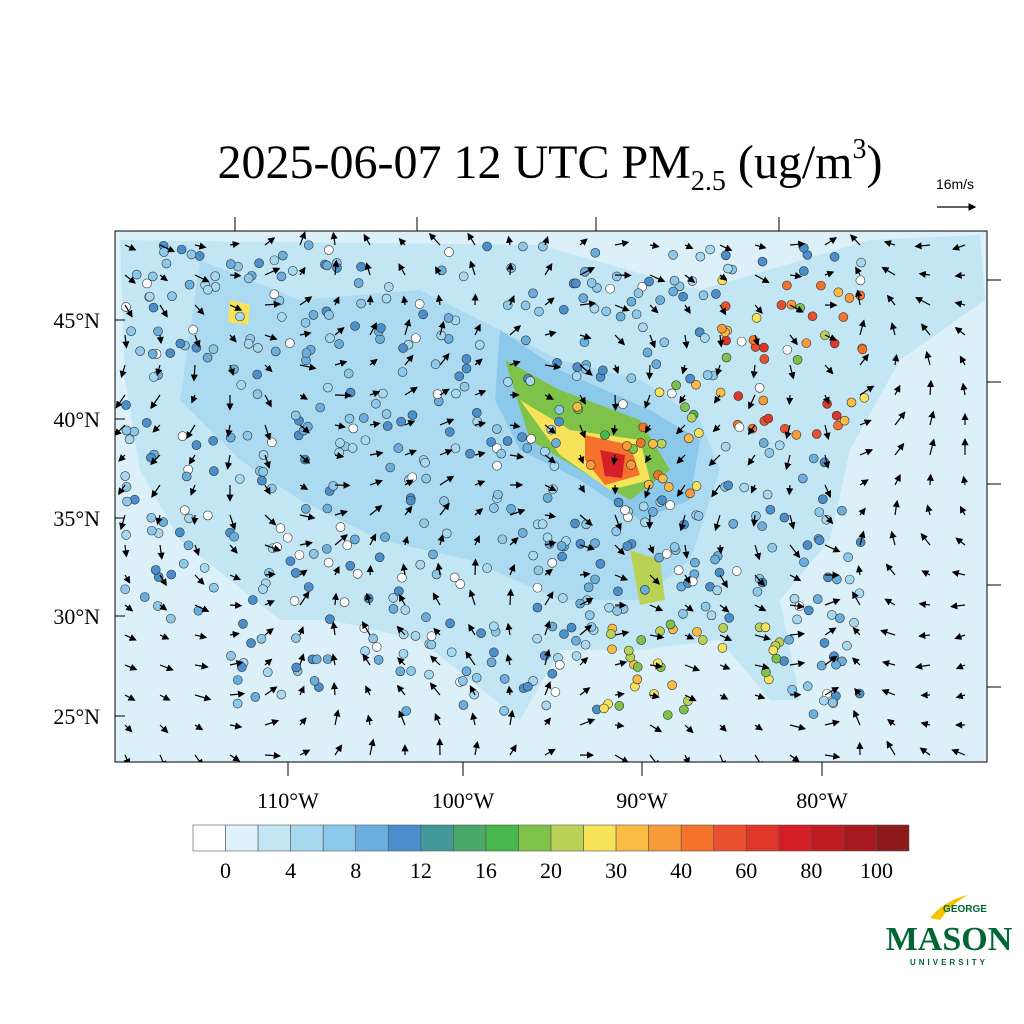 The height and width of the screenshot is (1024, 1024). Describe the element at coordinates (288, 800) in the screenshot. I see `lon-label: 110°W` at that location.